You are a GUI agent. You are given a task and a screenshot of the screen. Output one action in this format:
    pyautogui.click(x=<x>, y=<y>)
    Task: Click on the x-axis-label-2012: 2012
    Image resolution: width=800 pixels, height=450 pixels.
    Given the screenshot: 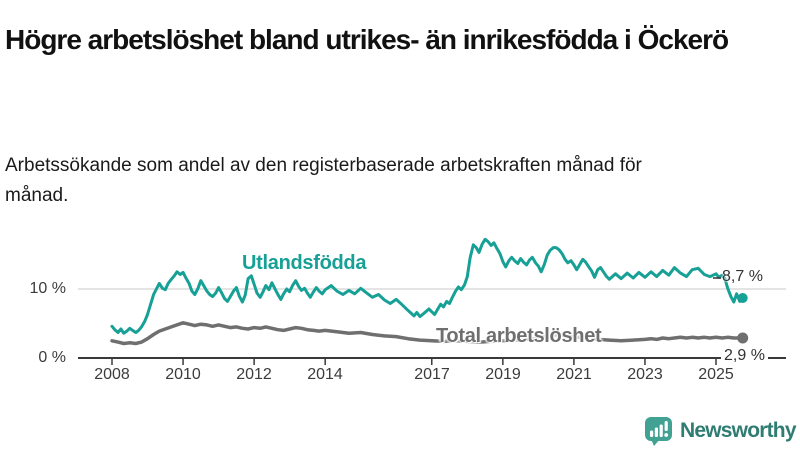 What is the action you would take?
    pyautogui.click(x=254, y=374)
    